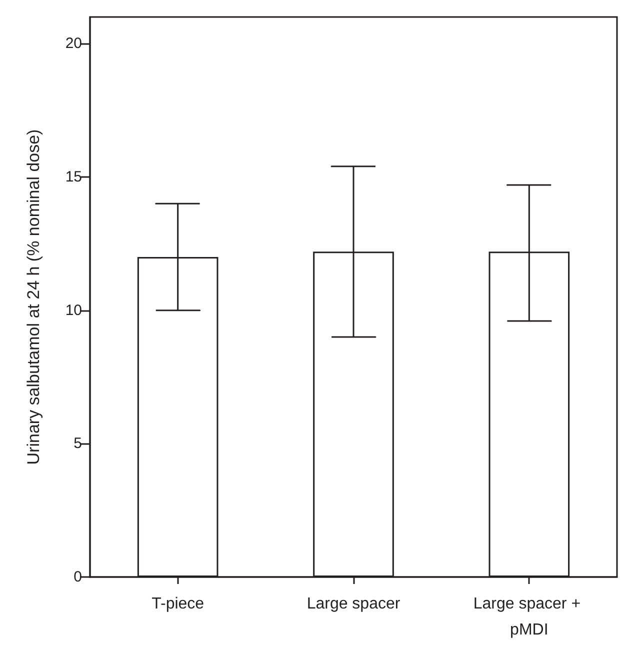 This screenshot has height=657, width=633. I want to click on x-tick-label: T-piece, so click(178, 604).